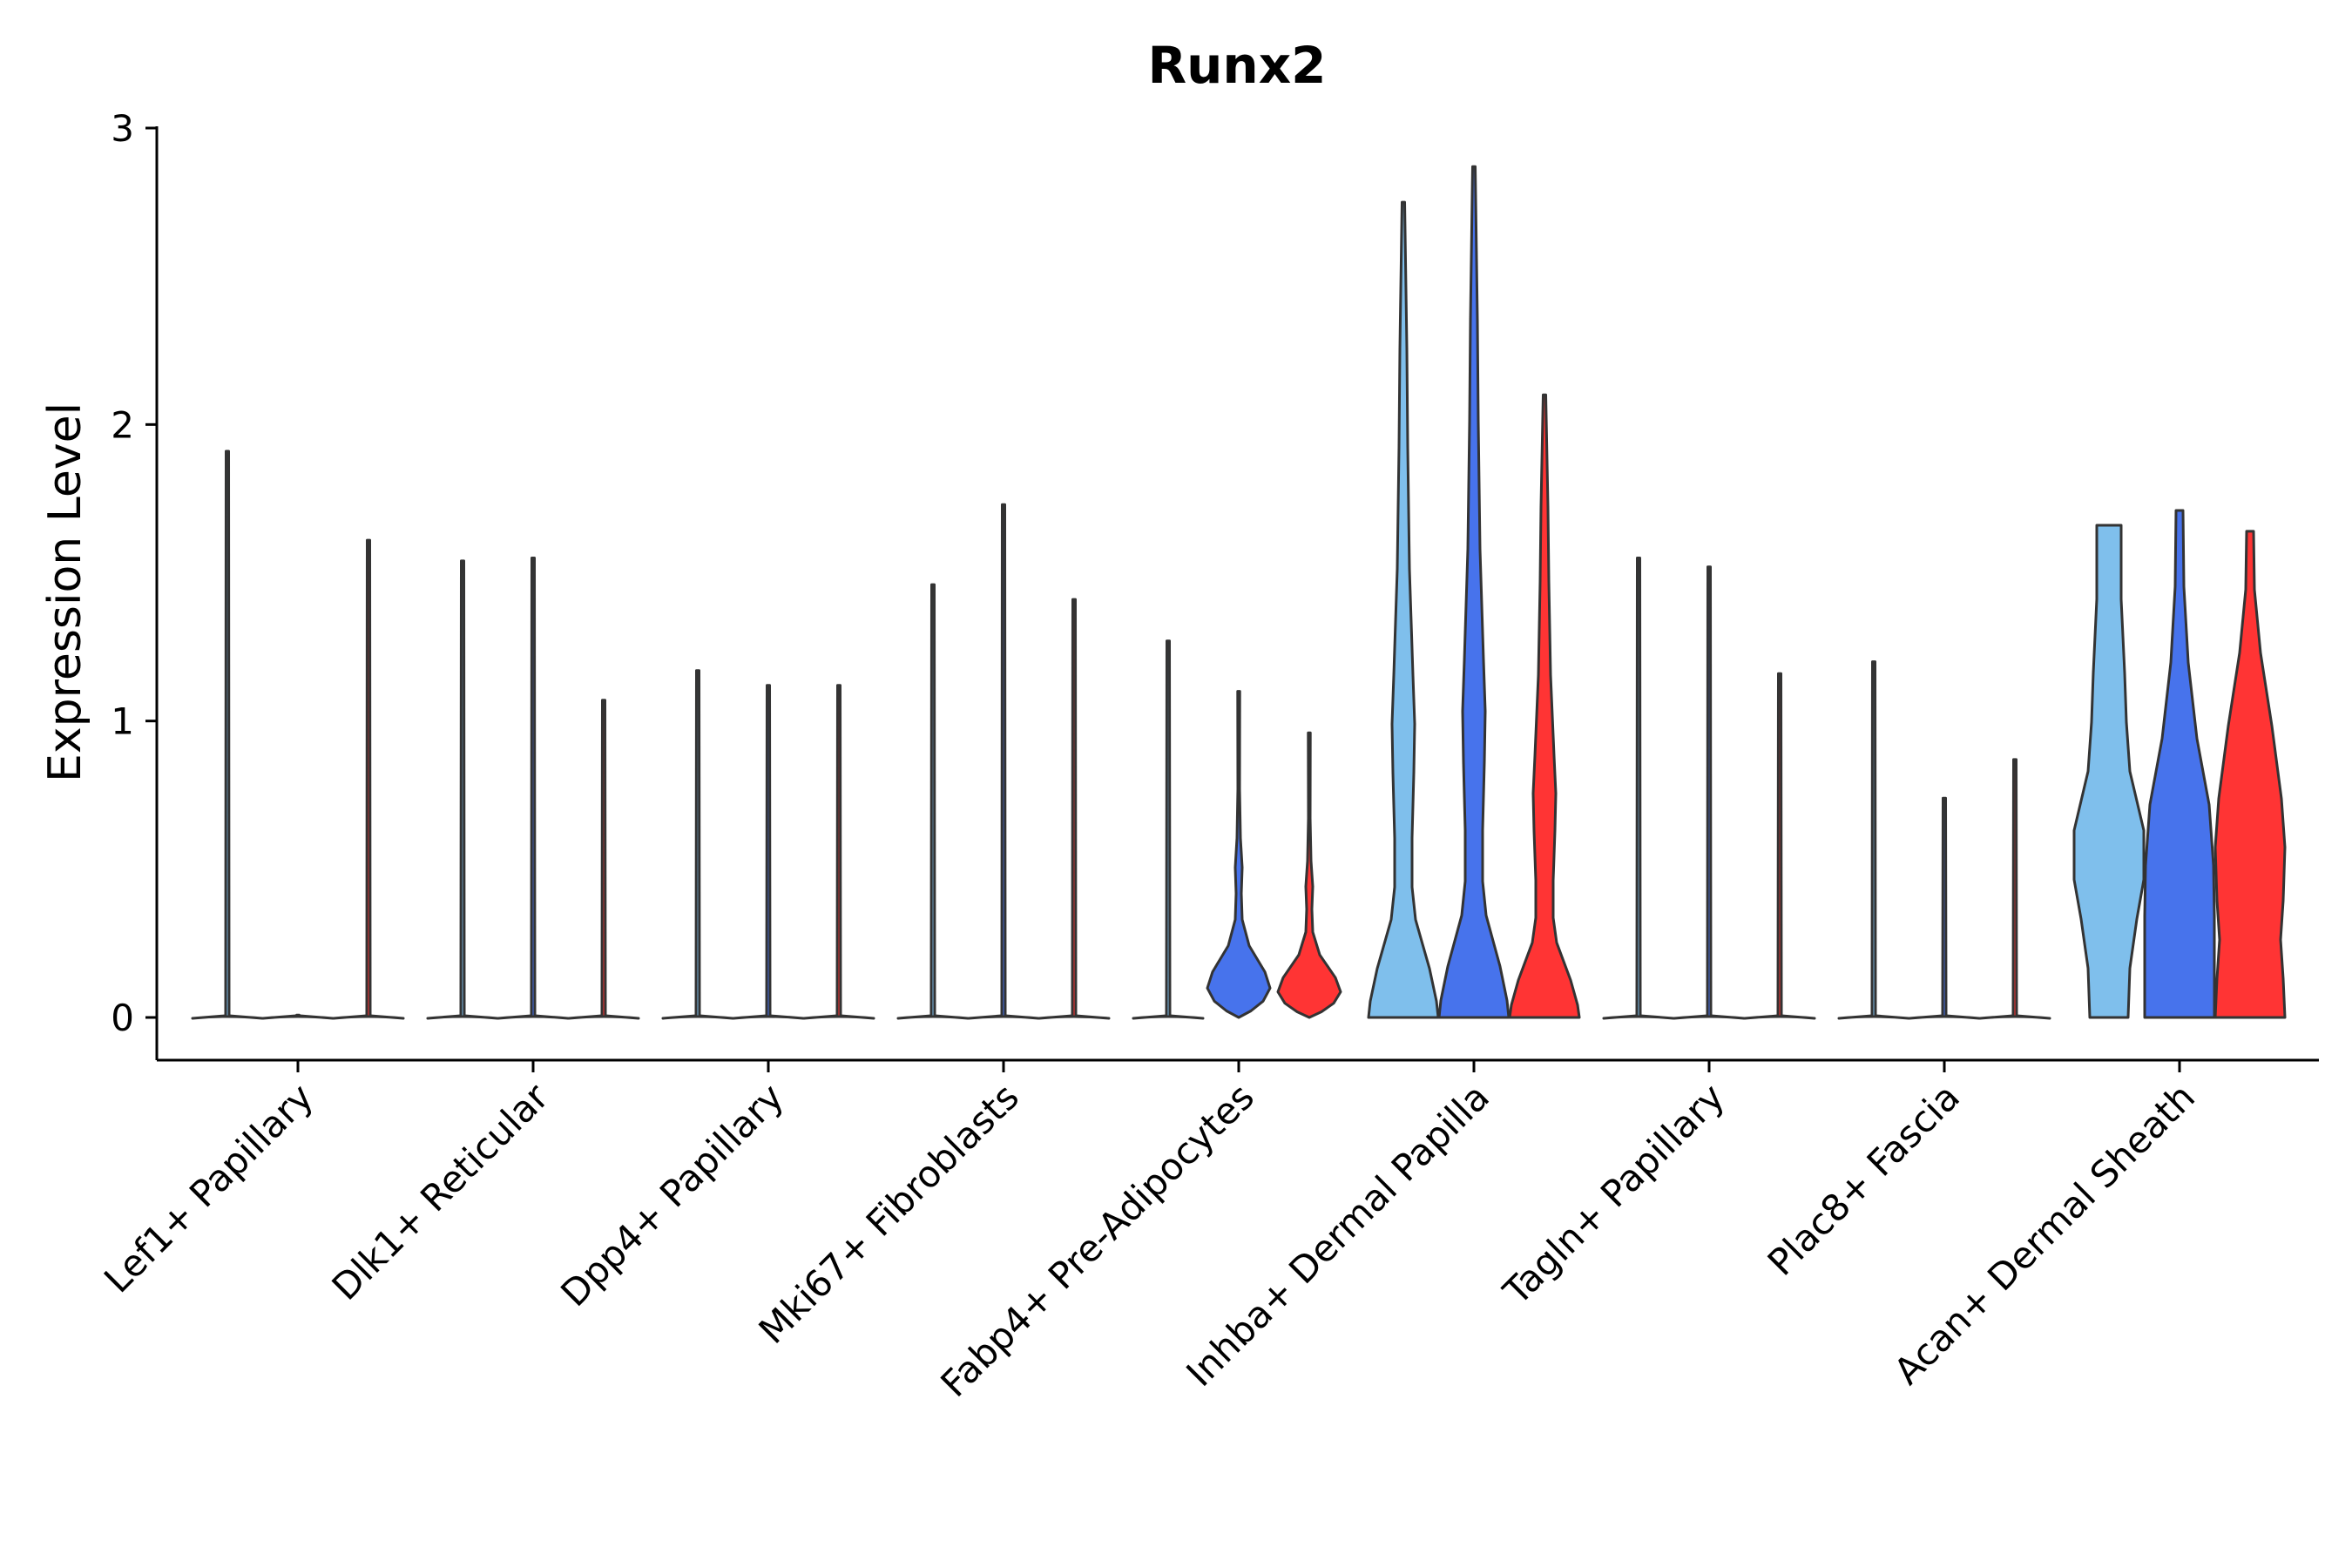 This screenshot has height=1568, width=2352. I want to click on x-tick-label: Mki67+ Fibroblasts, so click(889, 1213).